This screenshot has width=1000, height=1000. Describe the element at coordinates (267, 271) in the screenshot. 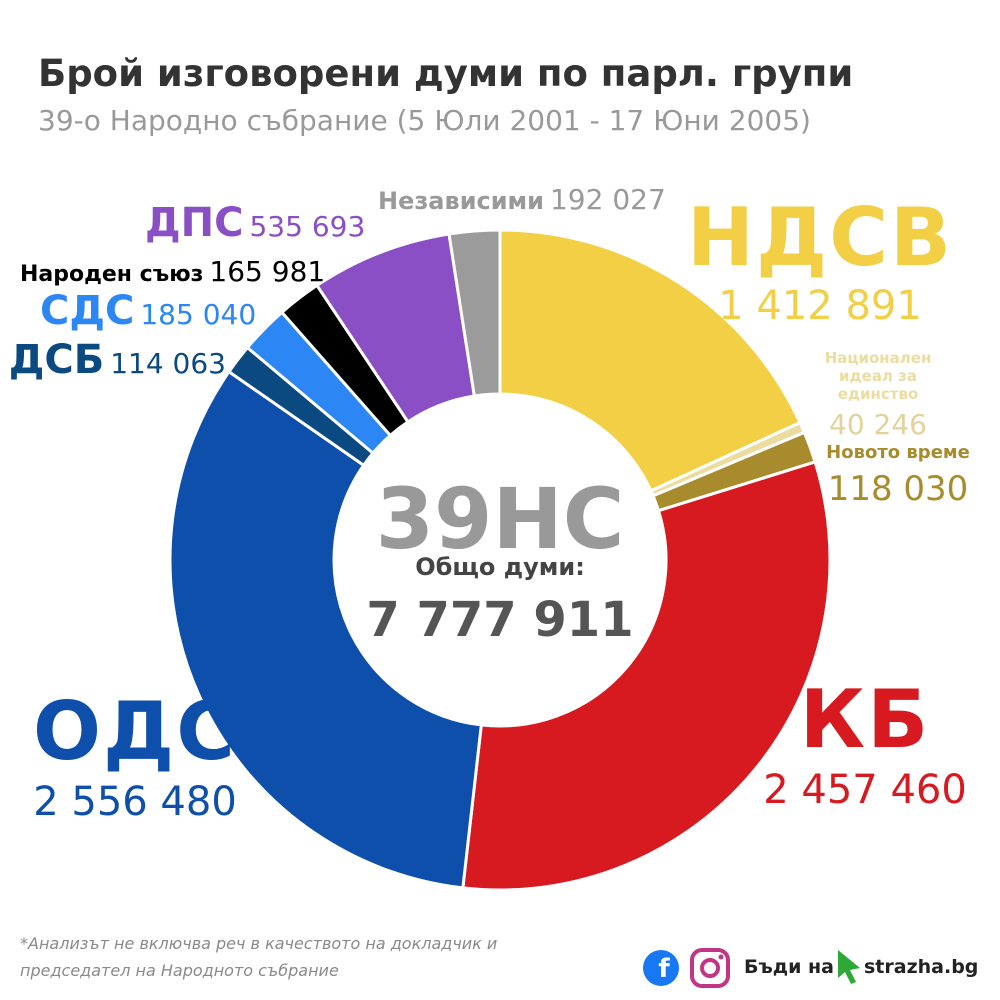

I see `value-label: 165 981` at that location.